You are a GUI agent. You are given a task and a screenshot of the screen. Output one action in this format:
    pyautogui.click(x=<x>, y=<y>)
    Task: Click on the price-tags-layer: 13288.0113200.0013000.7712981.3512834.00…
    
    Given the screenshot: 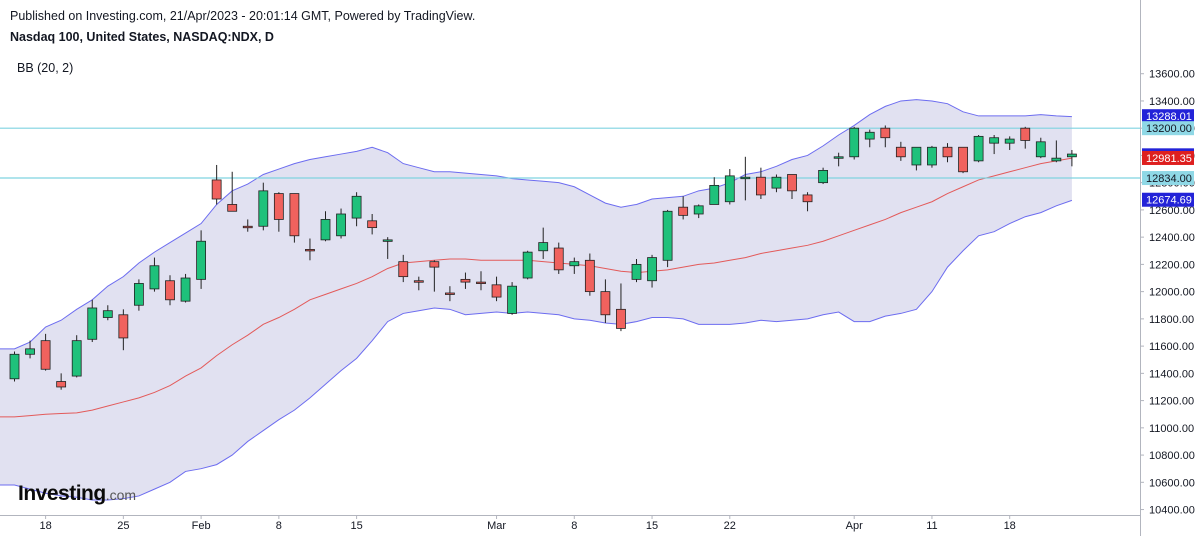 What is the action you would take?
    pyautogui.click(x=1168, y=158)
    